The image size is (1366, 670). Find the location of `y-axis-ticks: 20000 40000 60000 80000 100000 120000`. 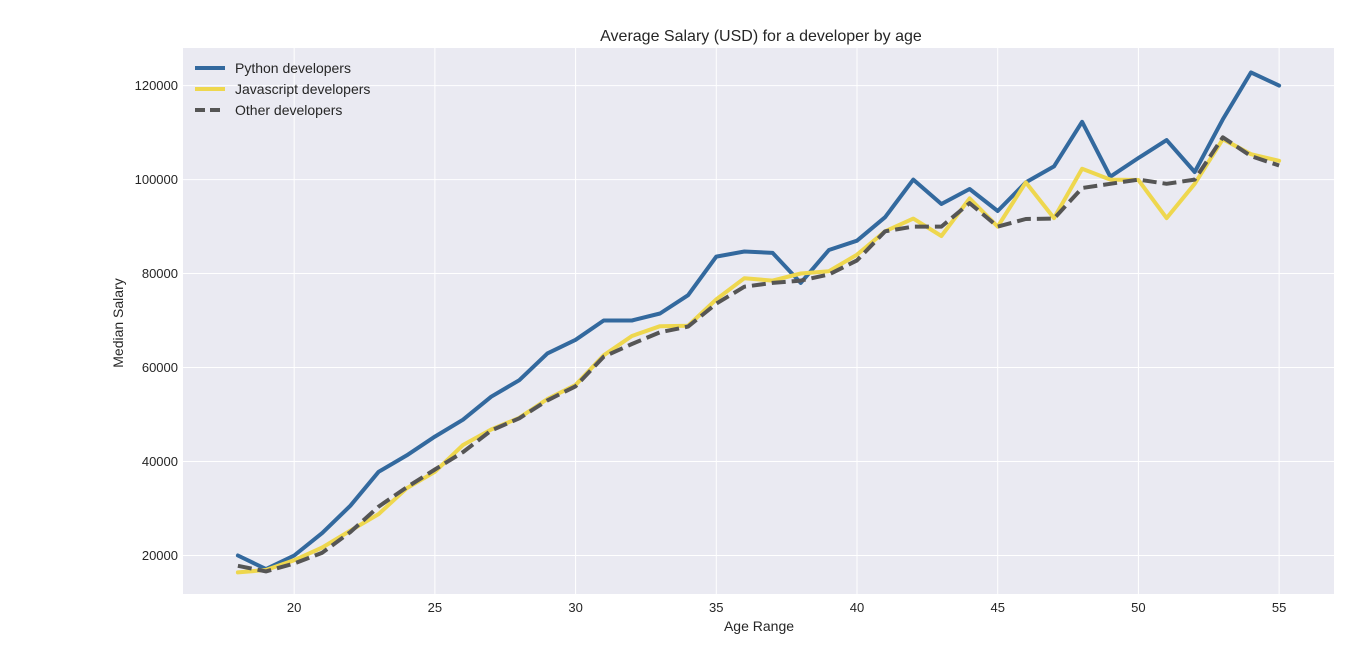

y-axis-ticks: 20000 40000 60000 80000 100000 120000 is located at coordinates (156, 320).